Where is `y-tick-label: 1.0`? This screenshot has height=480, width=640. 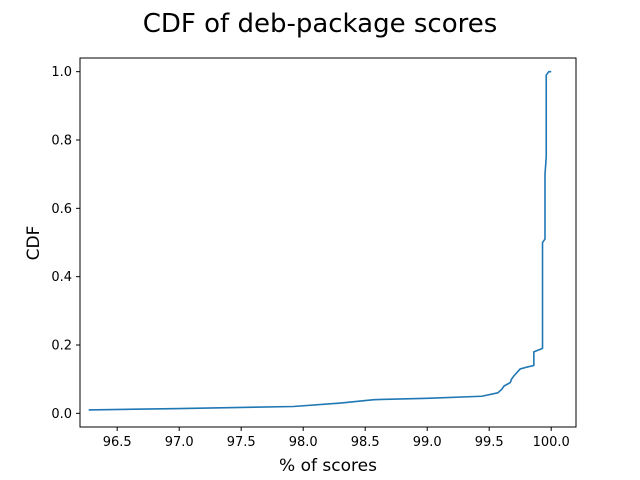
y-tick-label: 1.0 is located at coordinates (61, 72).